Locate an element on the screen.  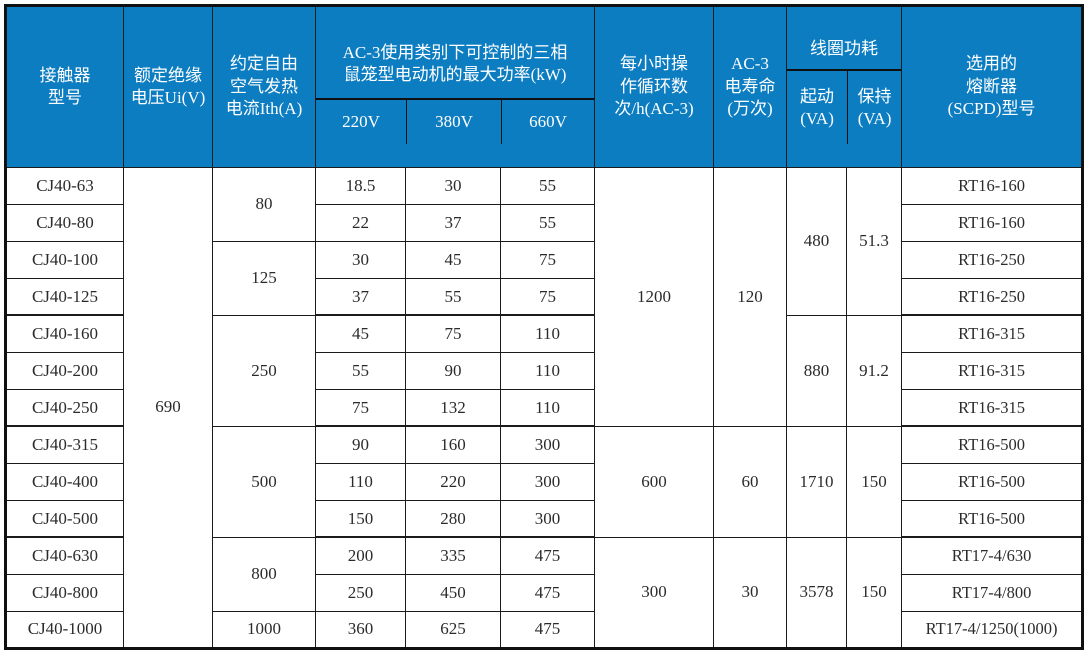
col-header-free-air-thermal-current: 约定自由 空气发热 电流Ith(A) is located at coordinates (264, 86).